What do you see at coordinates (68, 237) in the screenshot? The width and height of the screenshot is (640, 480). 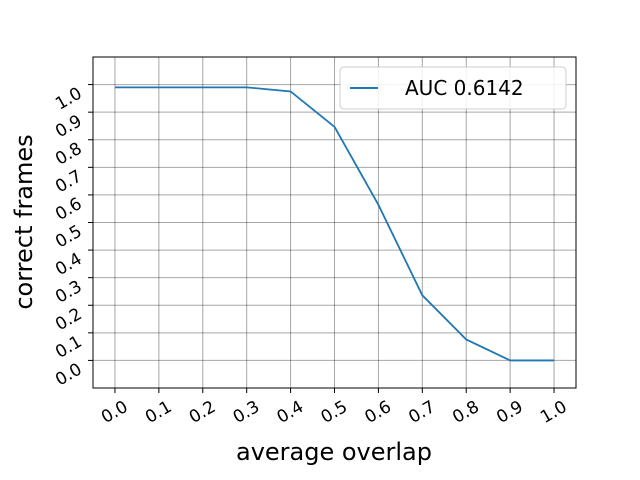 I see `y-tick-label: 0.5` at bounding box center [68, 237].